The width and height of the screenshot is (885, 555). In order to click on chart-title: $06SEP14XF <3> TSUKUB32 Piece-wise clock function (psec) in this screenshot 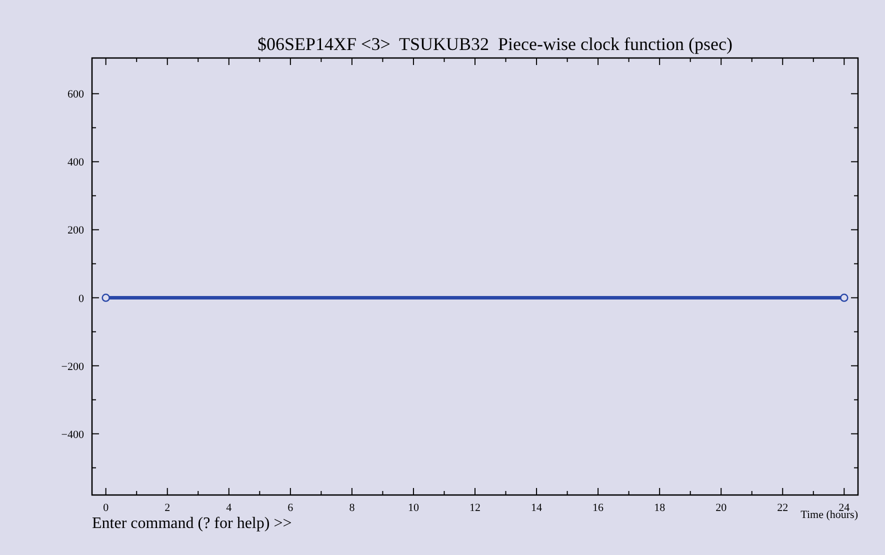, I will do `click(495, 44)`.